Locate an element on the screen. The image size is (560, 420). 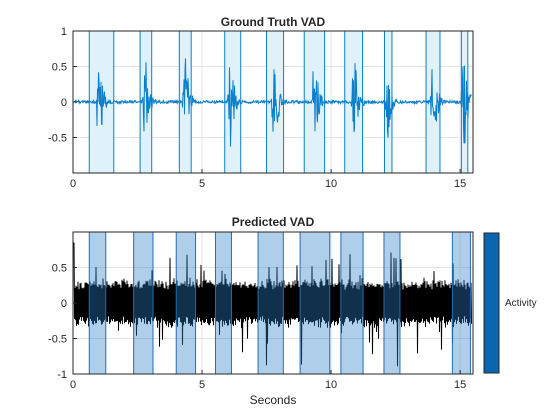
x-axis-label: Seconds is located at coordinates (273, 400).